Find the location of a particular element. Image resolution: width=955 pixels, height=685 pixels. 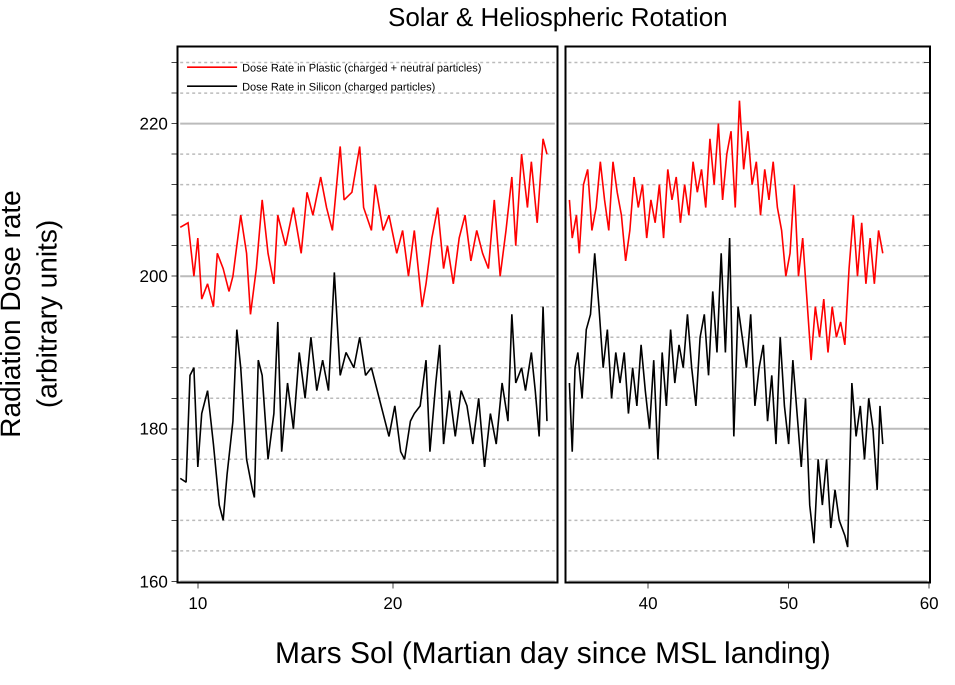

y-tick-label: 160 is located at coordinates (154, 582).